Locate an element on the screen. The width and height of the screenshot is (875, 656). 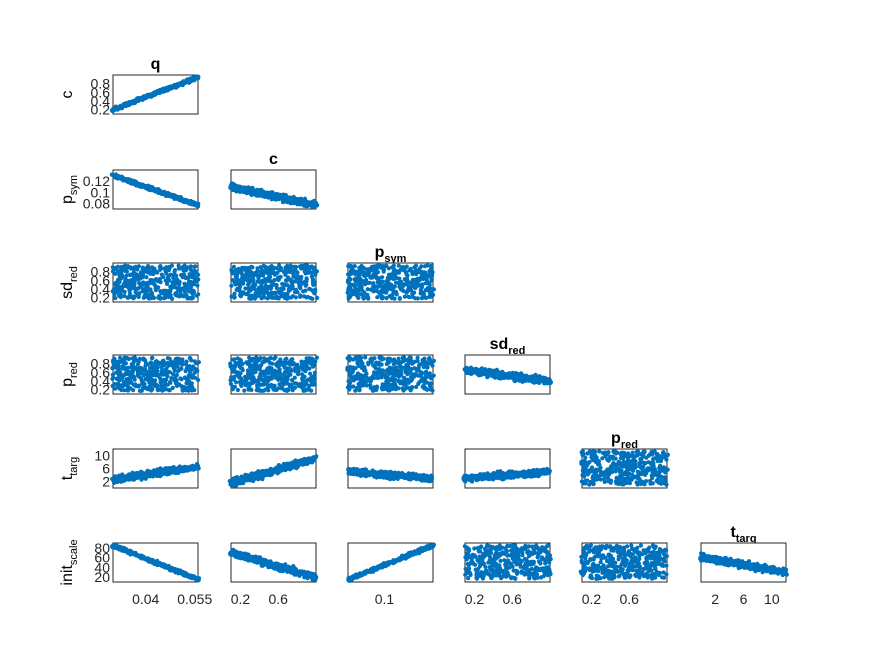
panel-p_red-vs-c is located at coordinates (273, 374).